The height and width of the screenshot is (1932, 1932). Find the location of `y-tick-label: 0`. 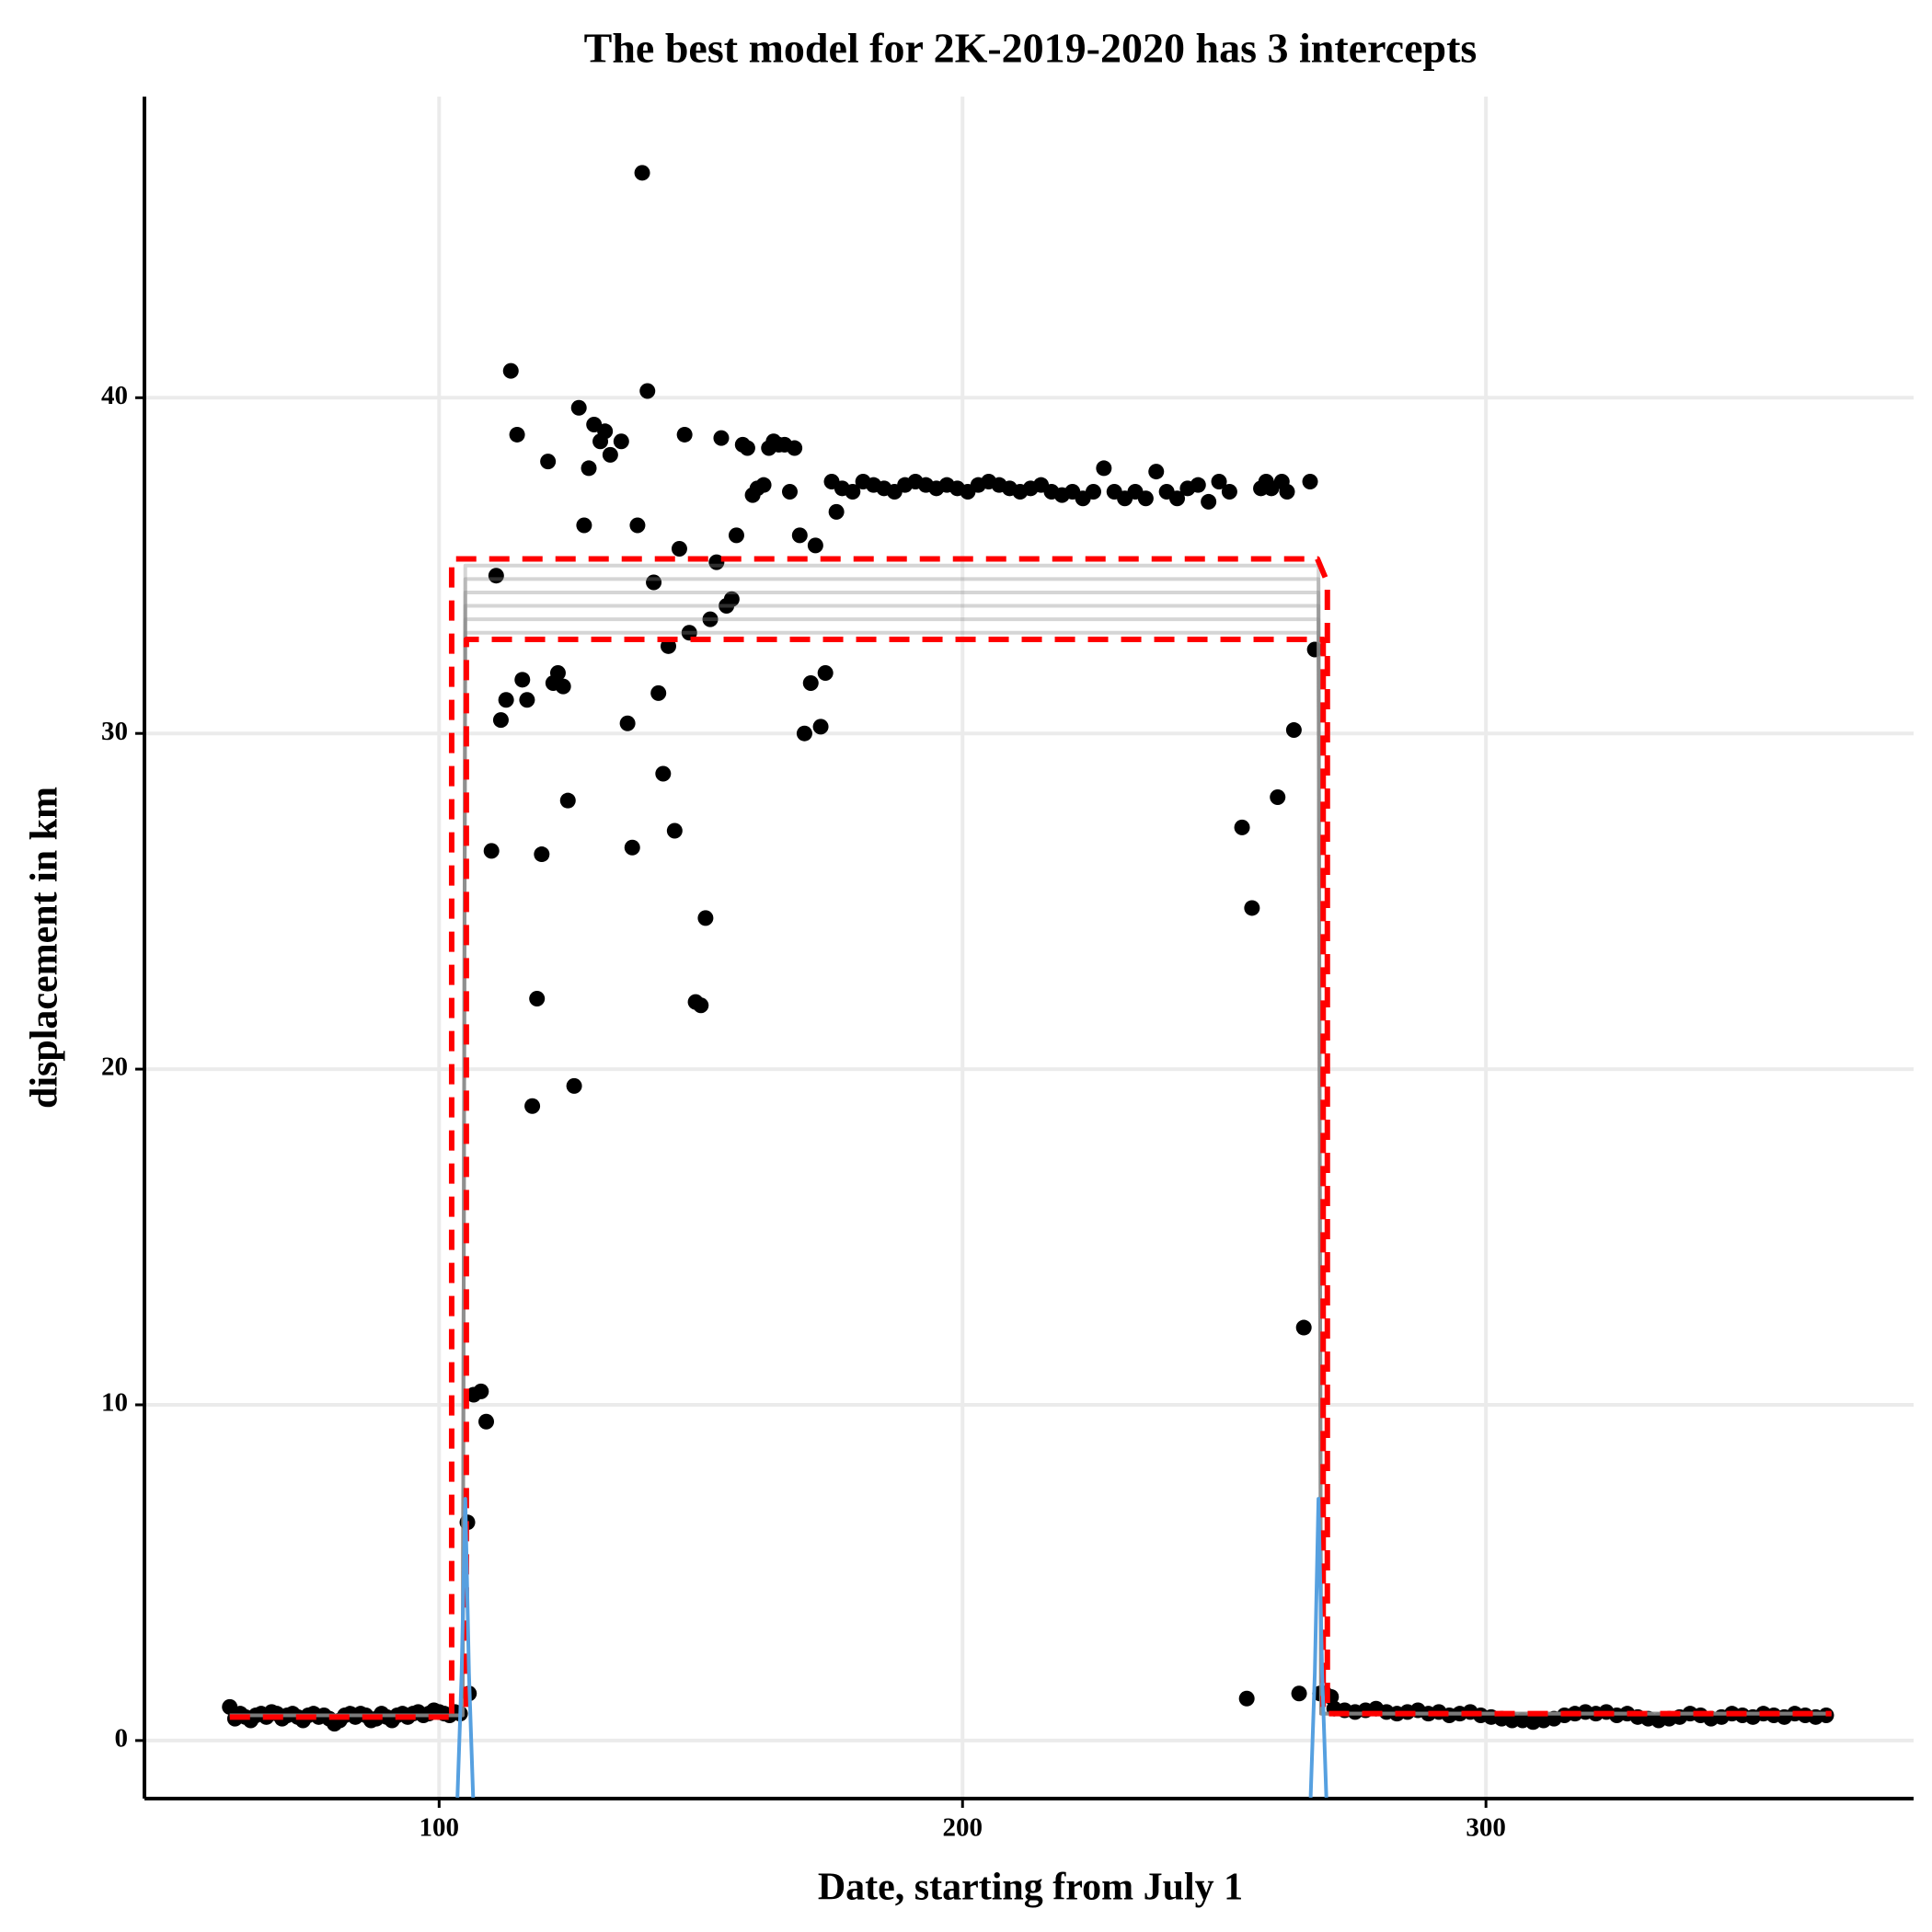

y-tick-label: 0 is located at coordinates (122, 1739).